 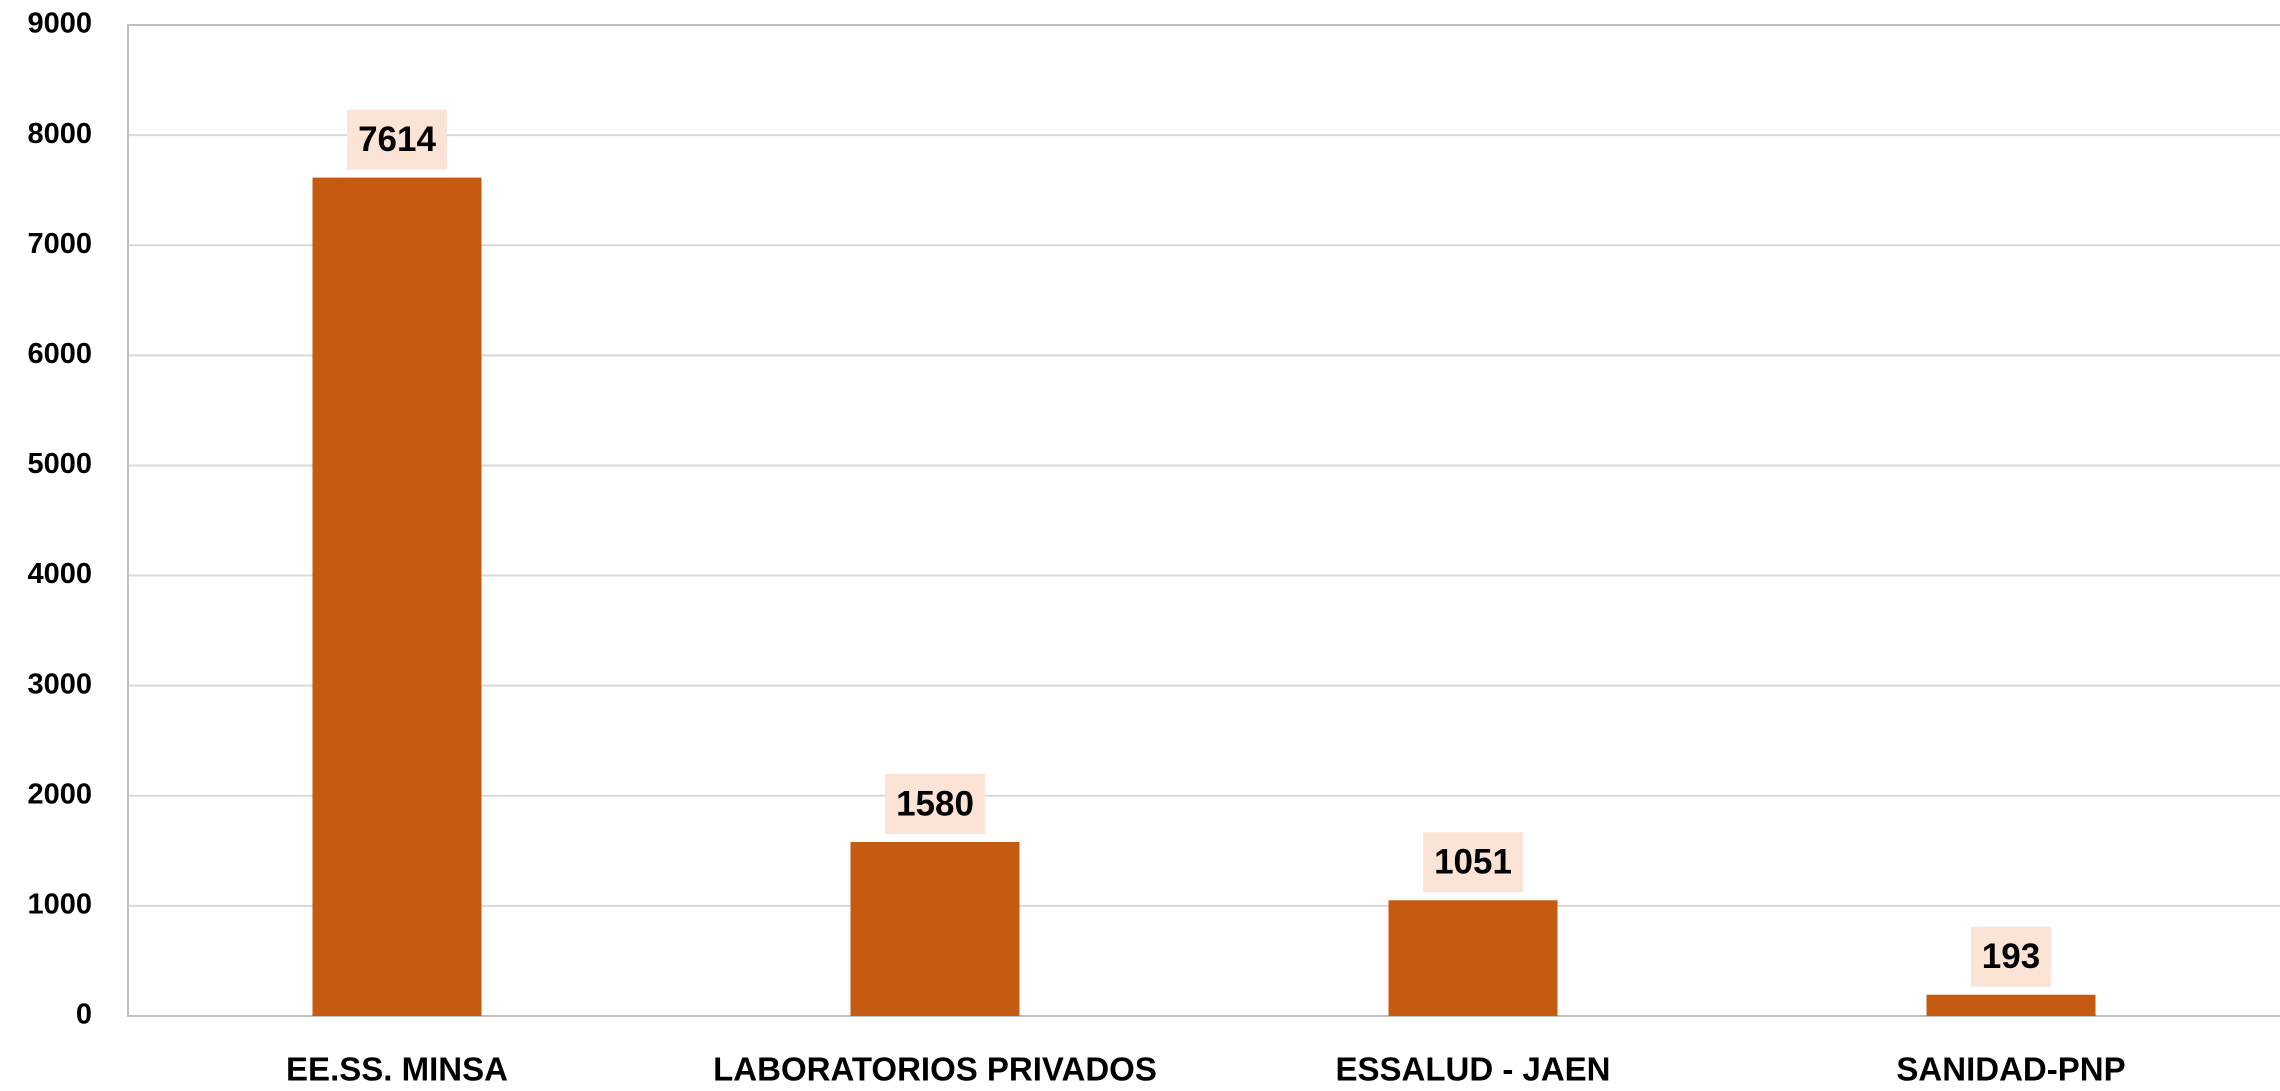 I want to click on data-label: 1580, so click(x=935, y=803).